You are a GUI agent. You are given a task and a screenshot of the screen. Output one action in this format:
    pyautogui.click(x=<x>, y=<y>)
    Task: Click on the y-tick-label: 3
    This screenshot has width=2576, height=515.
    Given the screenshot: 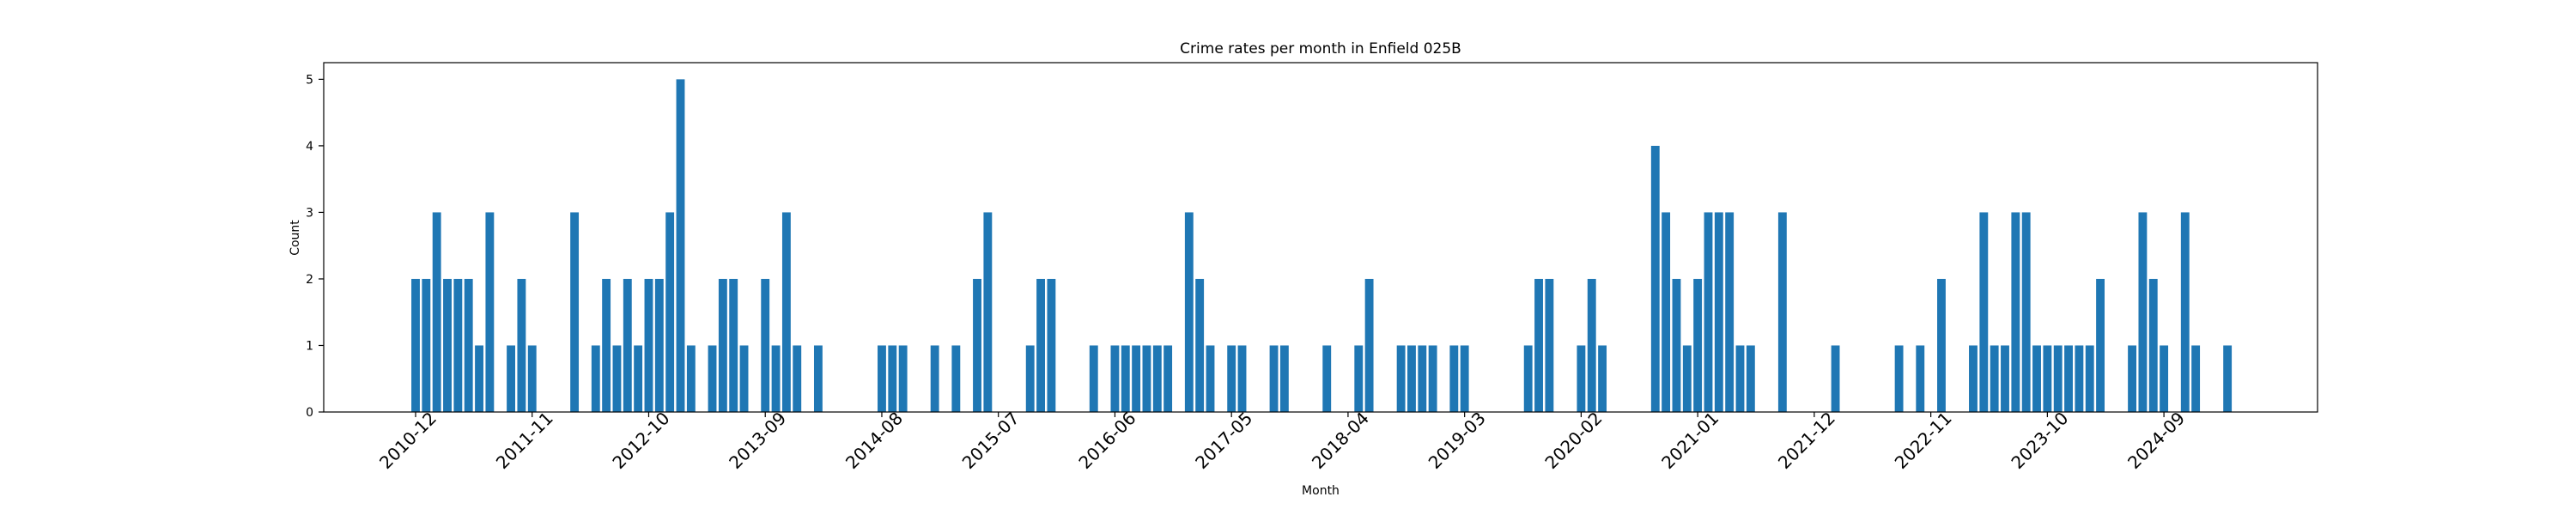 What is the action you would take?
    pyautogui.click(x=310, y=213)
    